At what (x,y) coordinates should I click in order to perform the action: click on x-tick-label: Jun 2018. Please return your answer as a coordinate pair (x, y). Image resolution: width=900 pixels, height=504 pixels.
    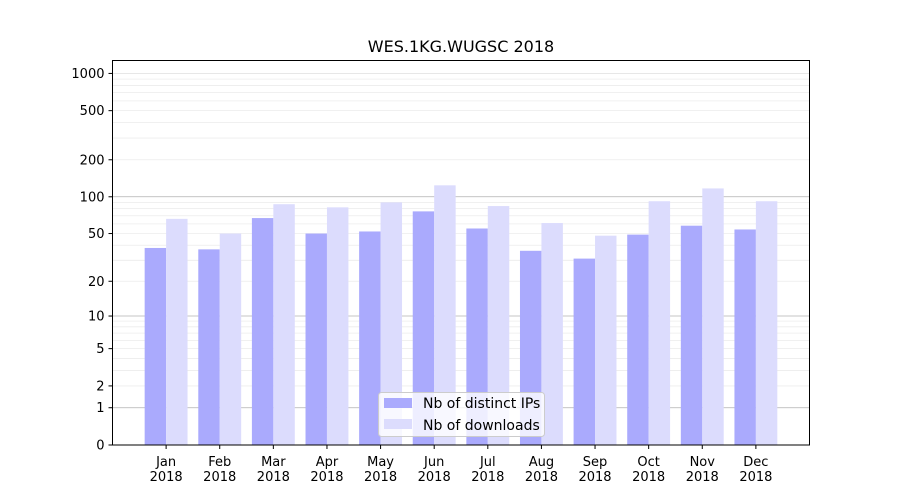
    Looking at the image, I should click on (434, 470).